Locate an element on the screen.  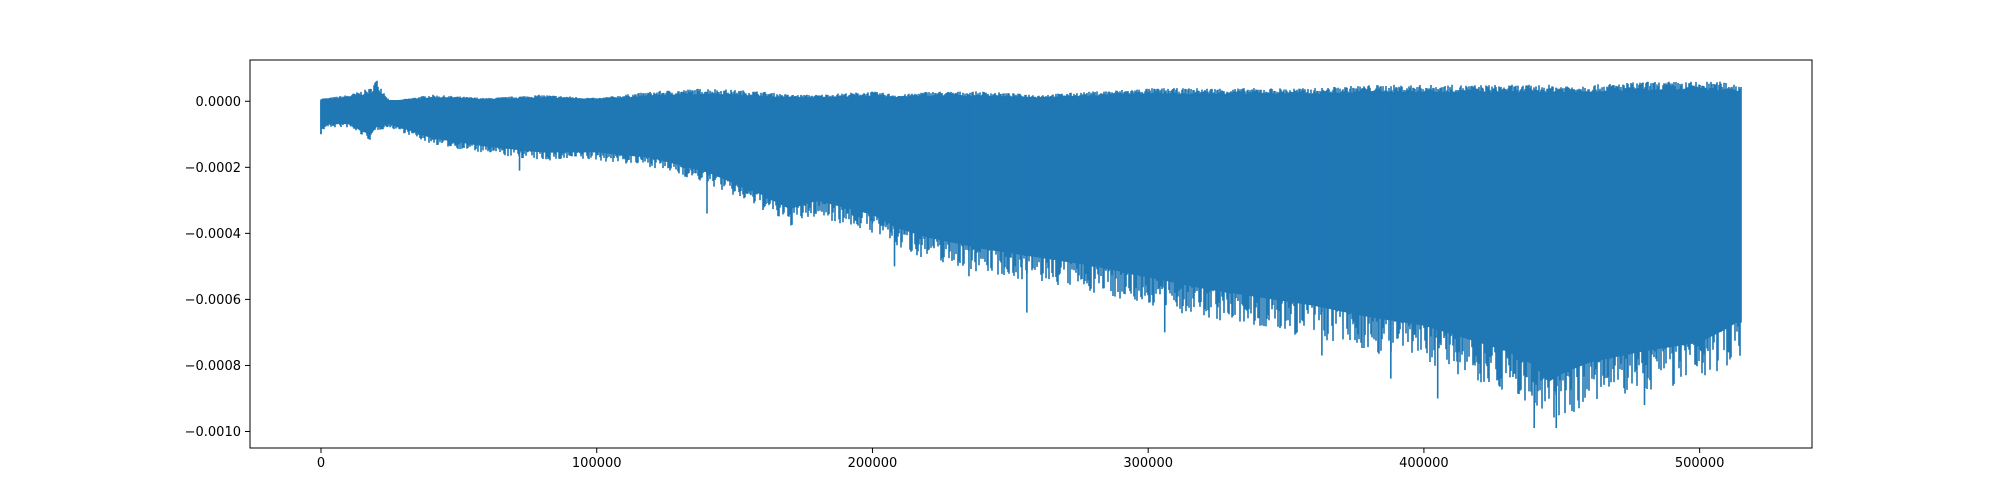
y-tick-label: −0.0002 is located at coordinates (213, 168).